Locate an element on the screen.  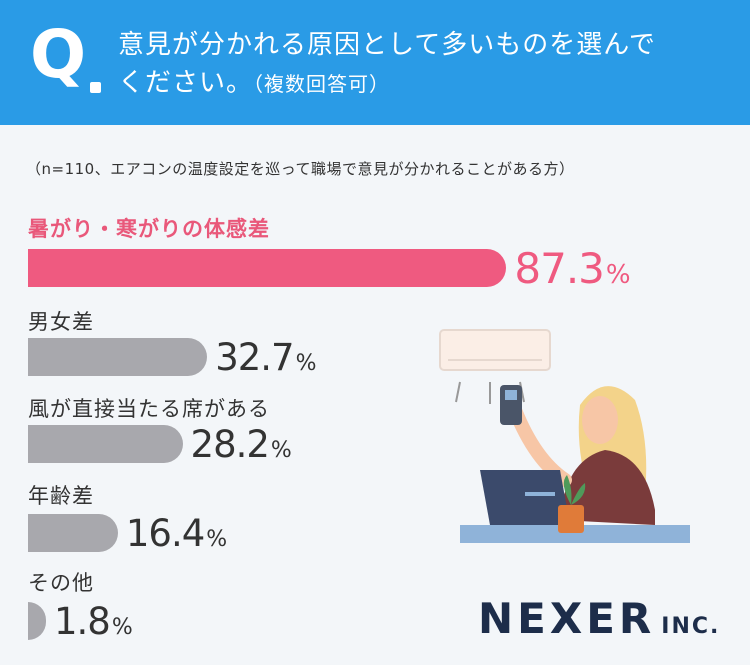
bar-value-3: 28.2% is located at coordinates (241, 444).